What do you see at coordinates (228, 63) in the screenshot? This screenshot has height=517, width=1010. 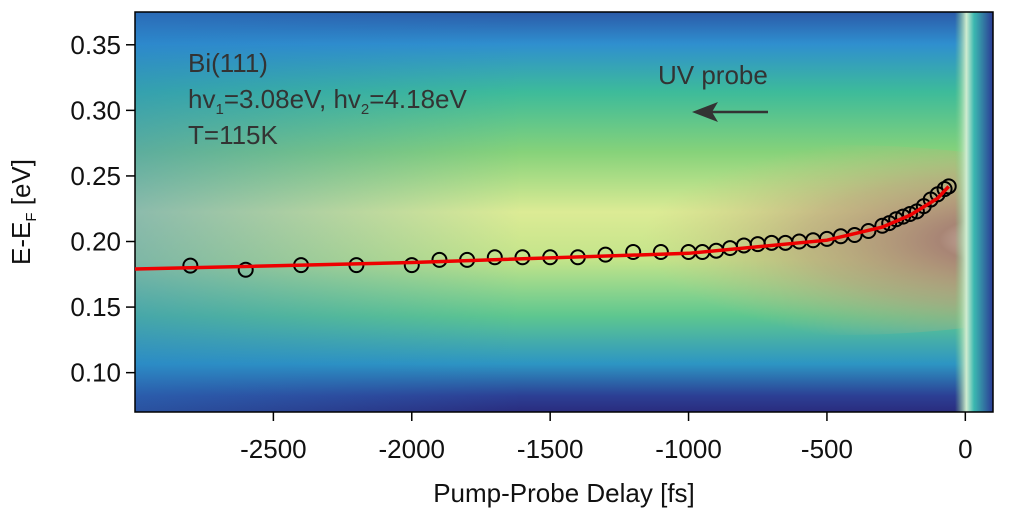 I see `annotation: Bi(111)` at bounding box center [228, 63].